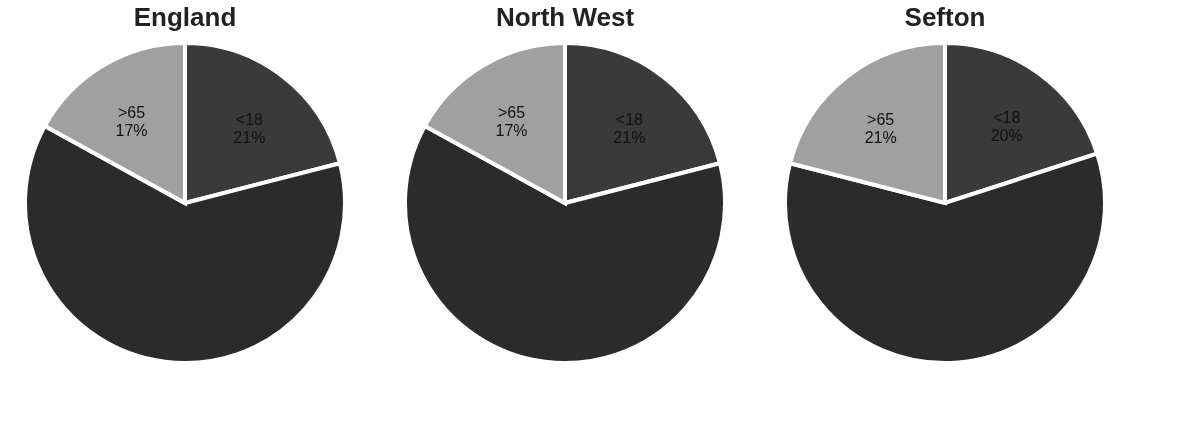  Describe the element at coordinates (565, 17) in the screenshot. I see `chart-title: North West` at that location.